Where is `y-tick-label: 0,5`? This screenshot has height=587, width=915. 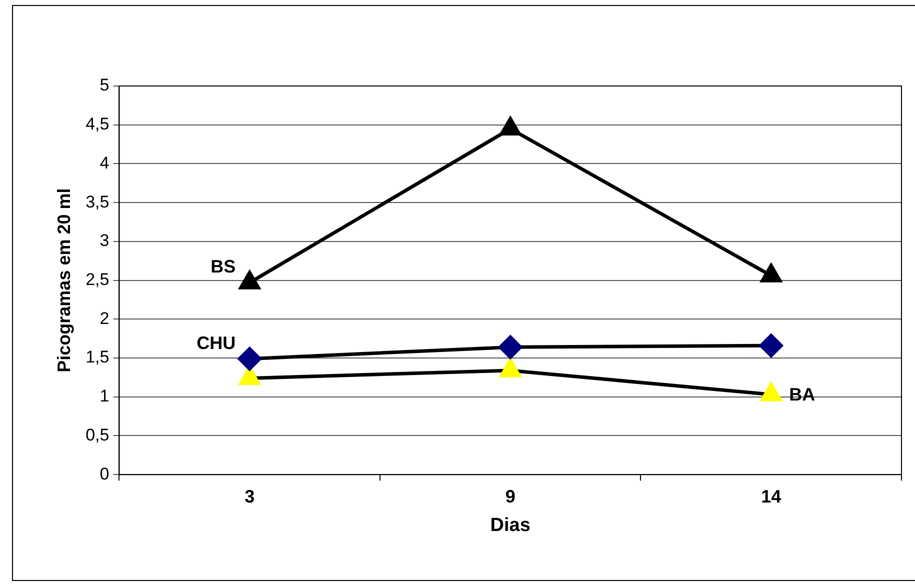
y-tick-label: 0,5 is located at coordinates (98, 434).